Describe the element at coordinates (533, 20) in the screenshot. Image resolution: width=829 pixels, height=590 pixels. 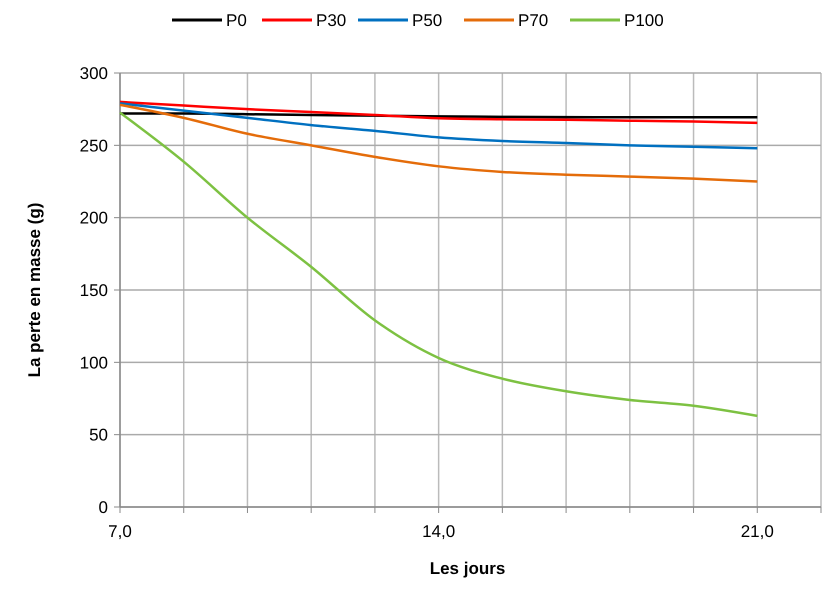
I see `legend-label: P70` at that location.